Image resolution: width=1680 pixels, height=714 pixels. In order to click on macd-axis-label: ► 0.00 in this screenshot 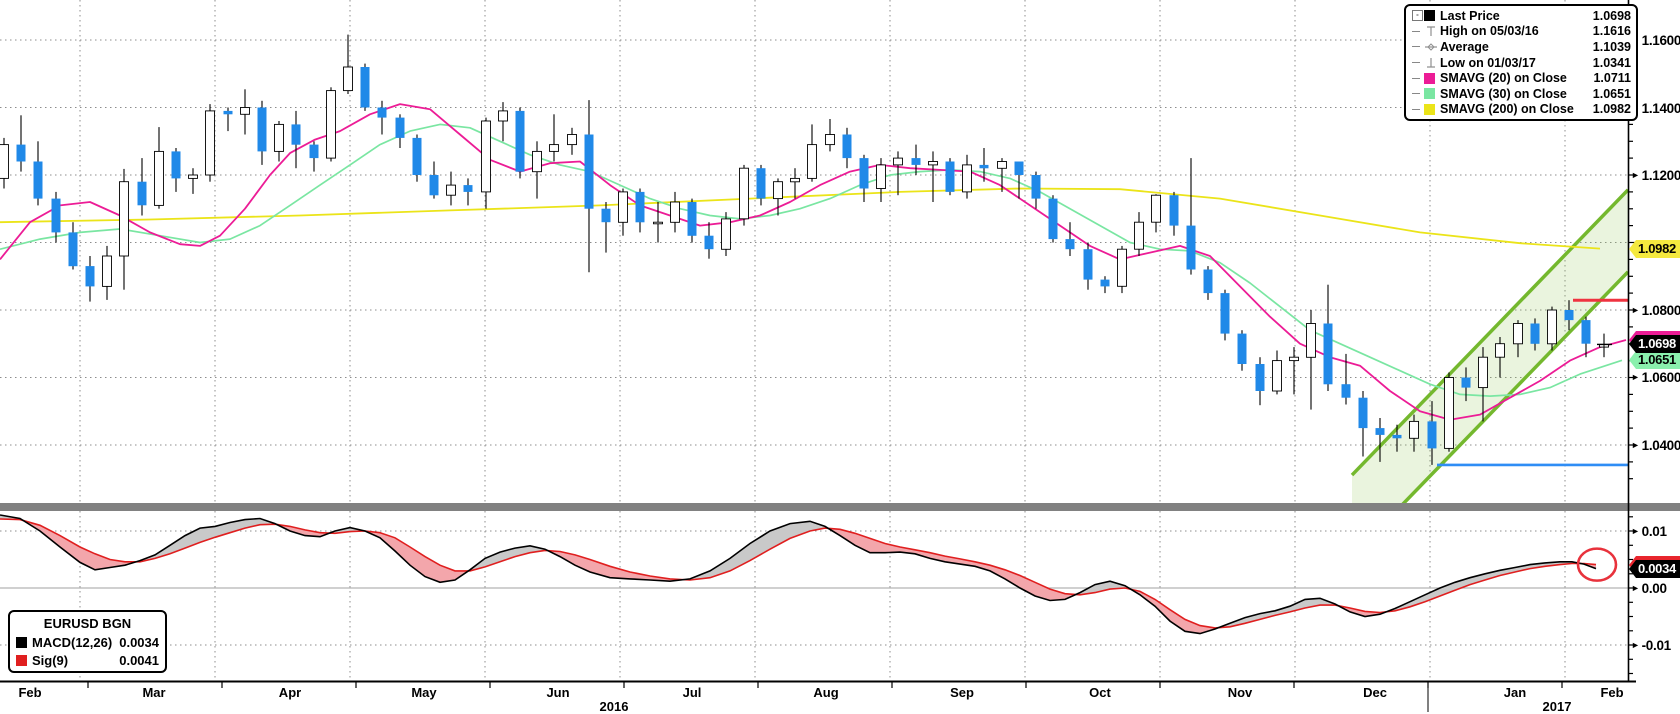, I will do `click(1649, 588)`.